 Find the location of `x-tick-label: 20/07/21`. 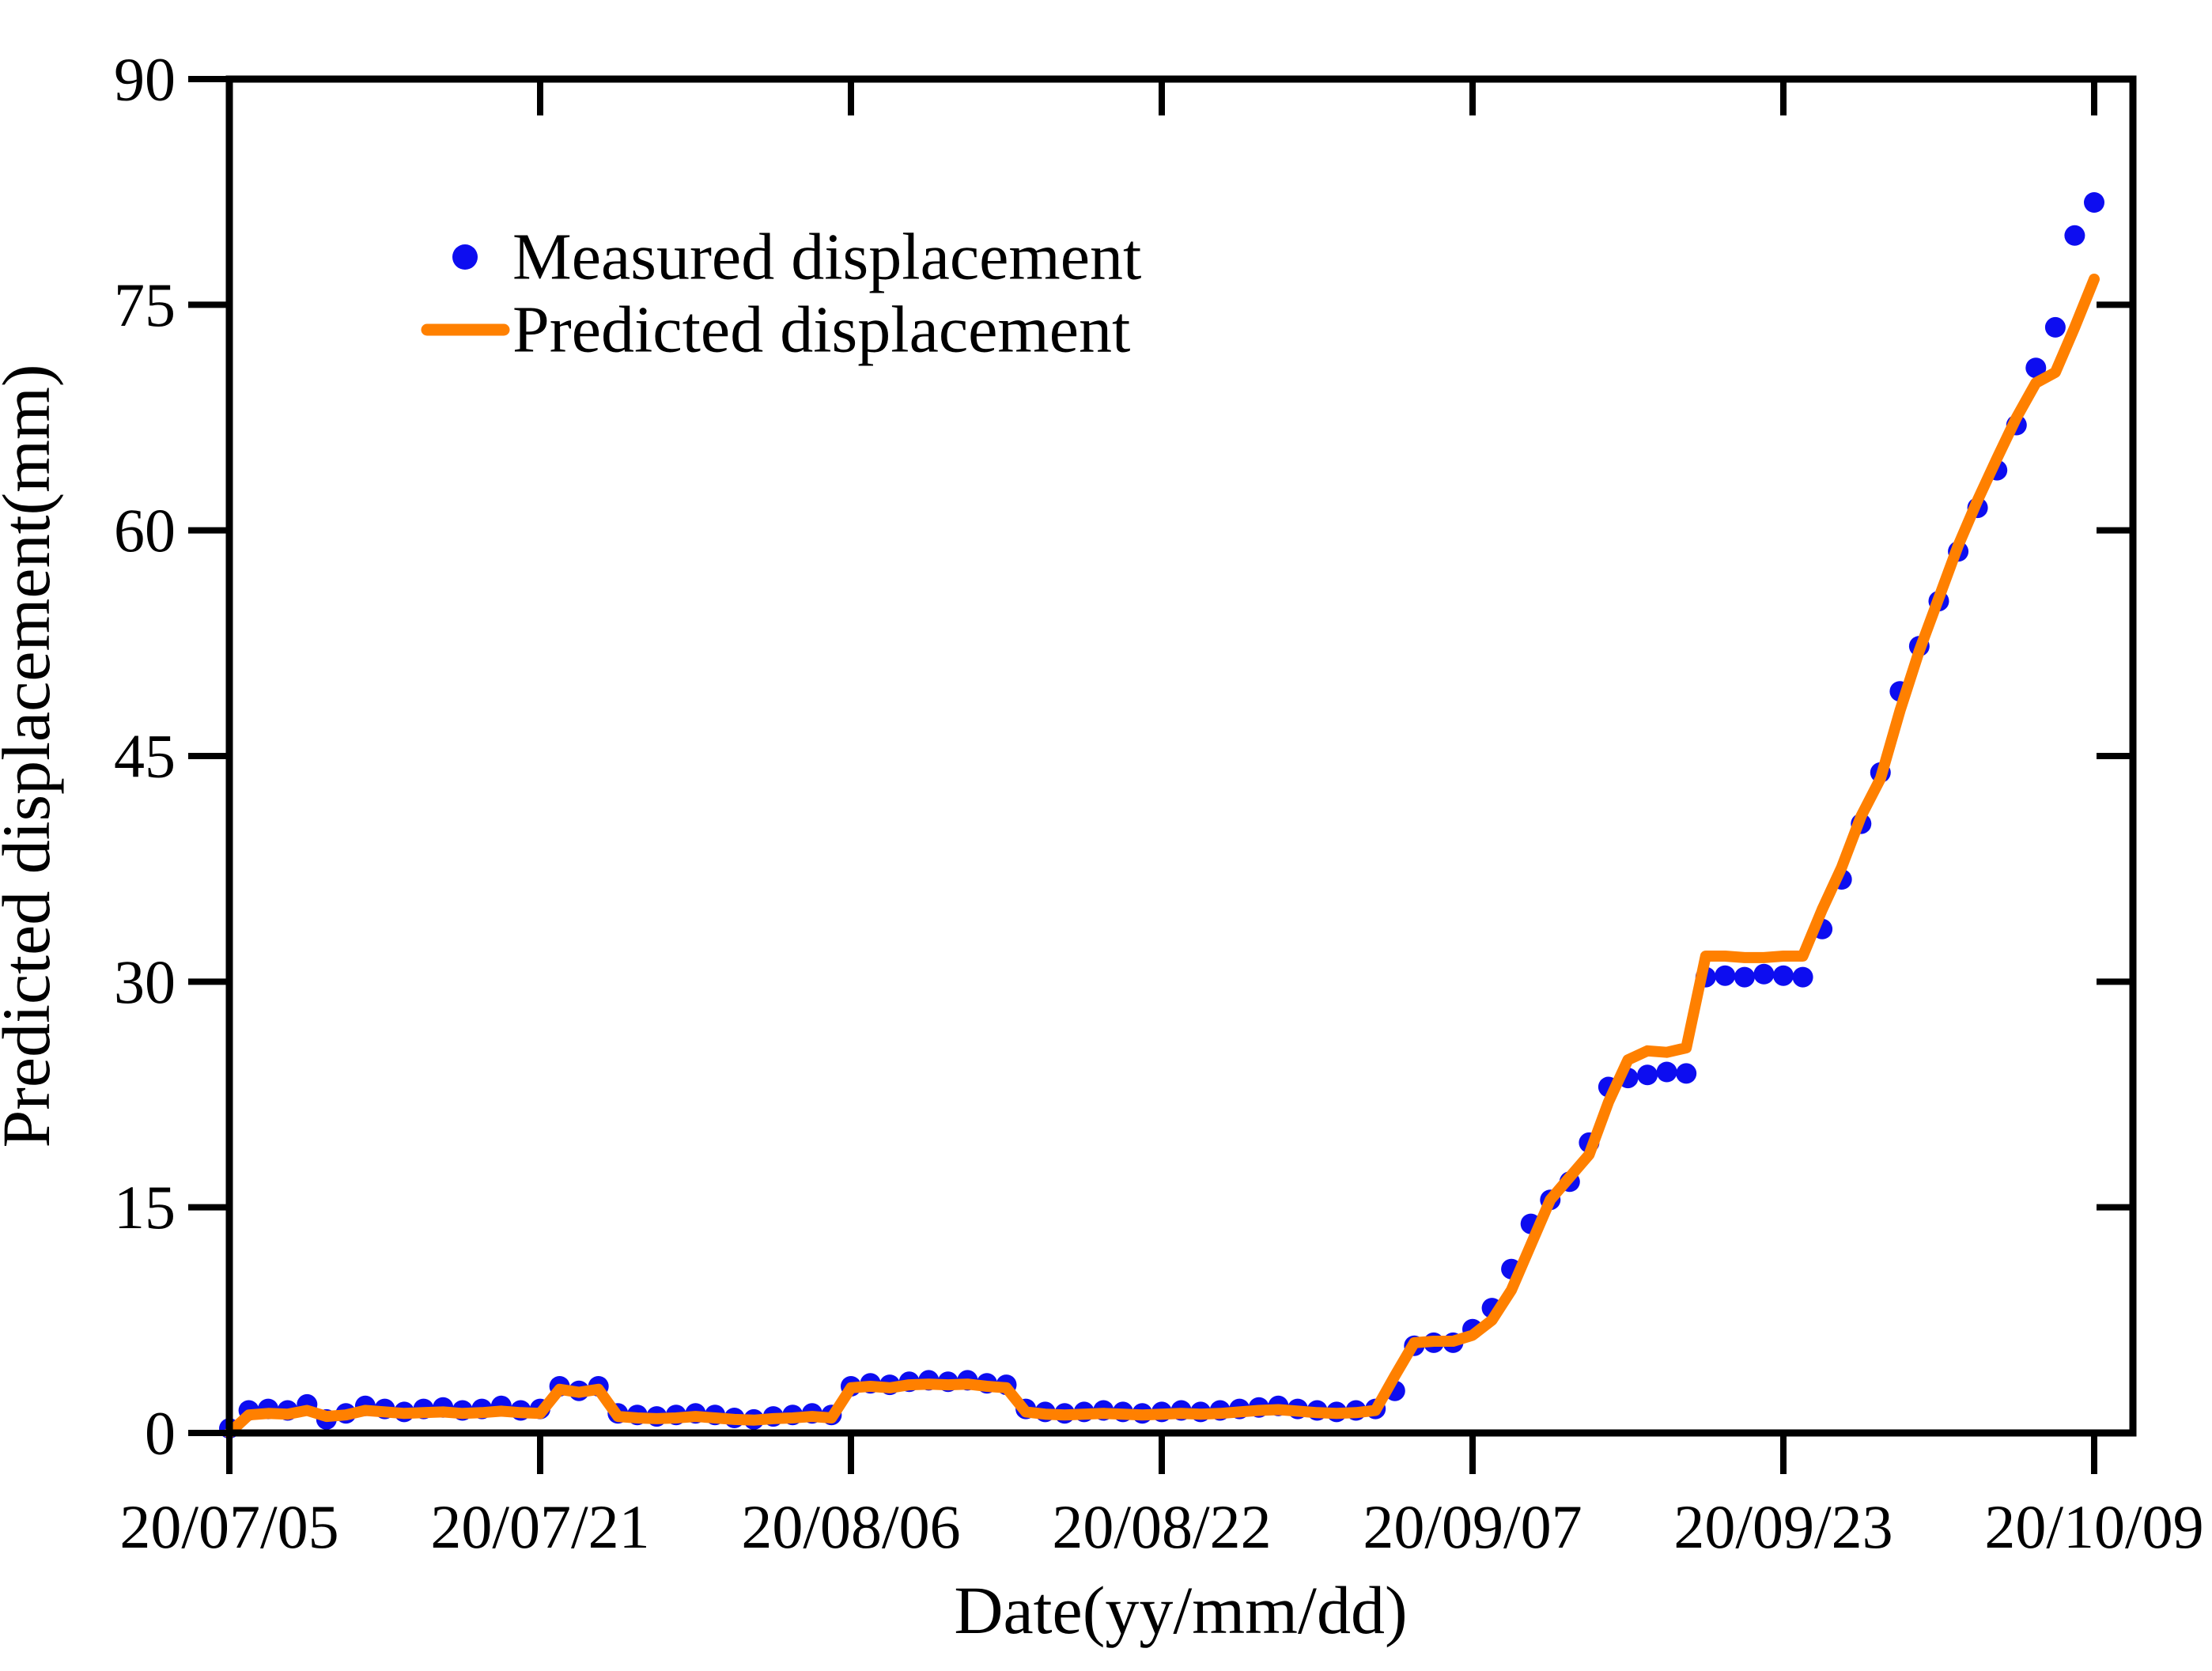

x-tick-label: 20/07/21 is located at coordinates (539, 1526).